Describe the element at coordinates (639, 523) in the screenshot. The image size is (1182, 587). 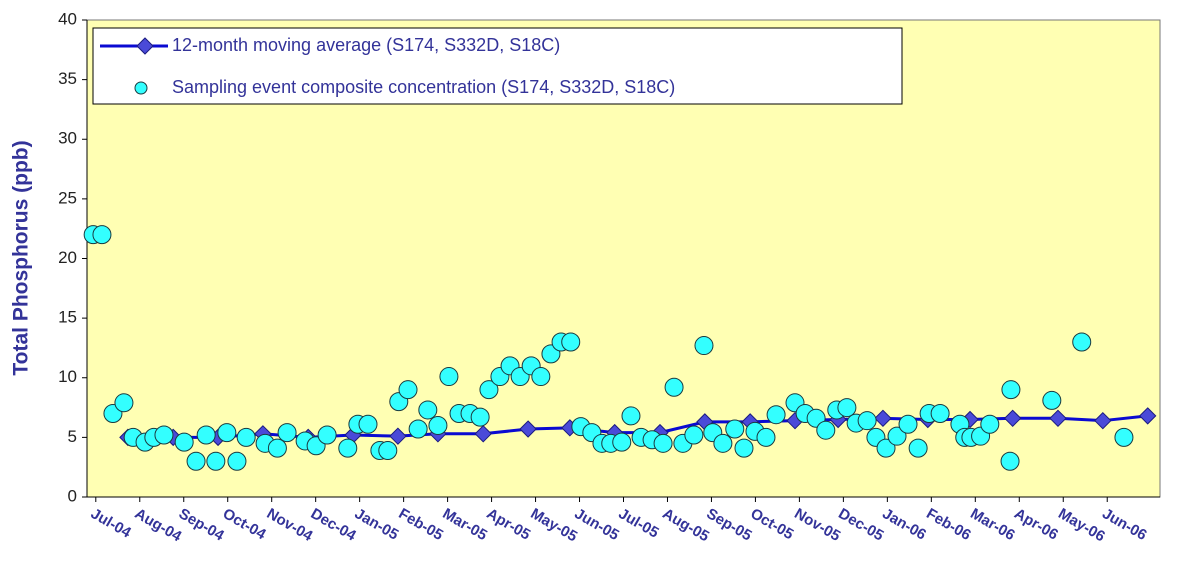
I see `x-tick-label: Jul-05` at that location.